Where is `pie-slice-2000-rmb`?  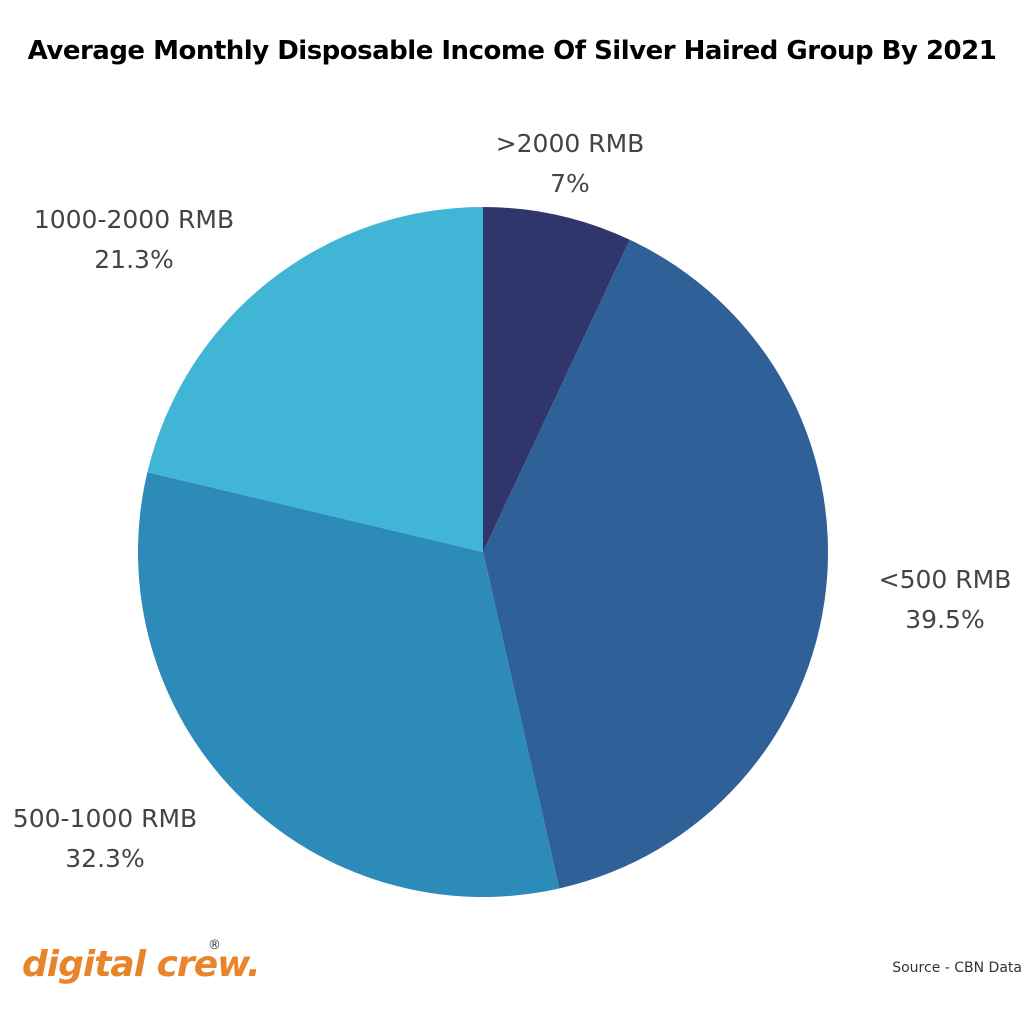 pie-slice-2000-rmb is located at coordinates (556, 379).